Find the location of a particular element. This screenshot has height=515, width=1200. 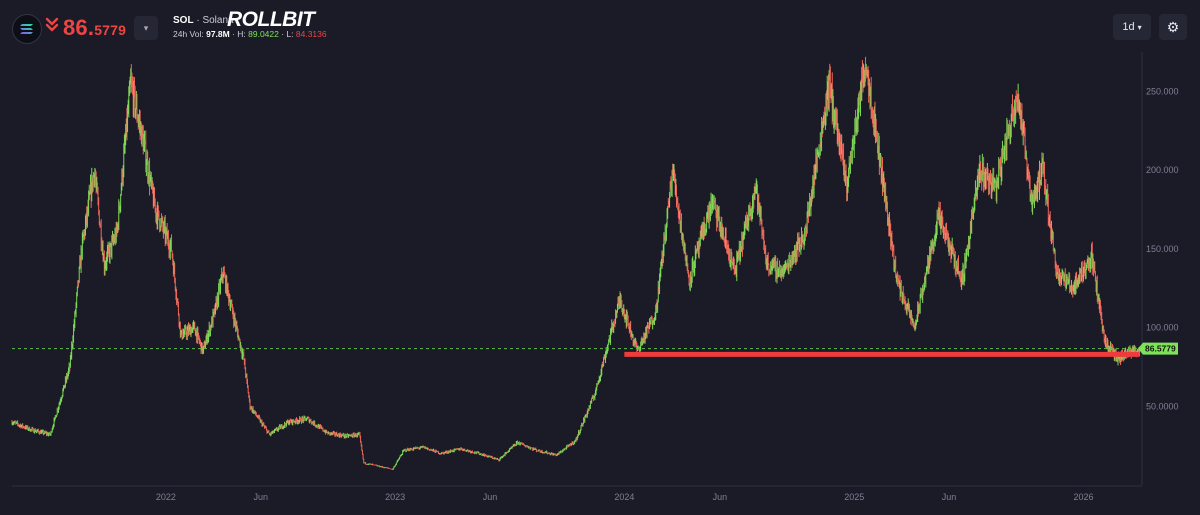

price-tag-label: 86.5779 is located at coordinates (1160, 349).